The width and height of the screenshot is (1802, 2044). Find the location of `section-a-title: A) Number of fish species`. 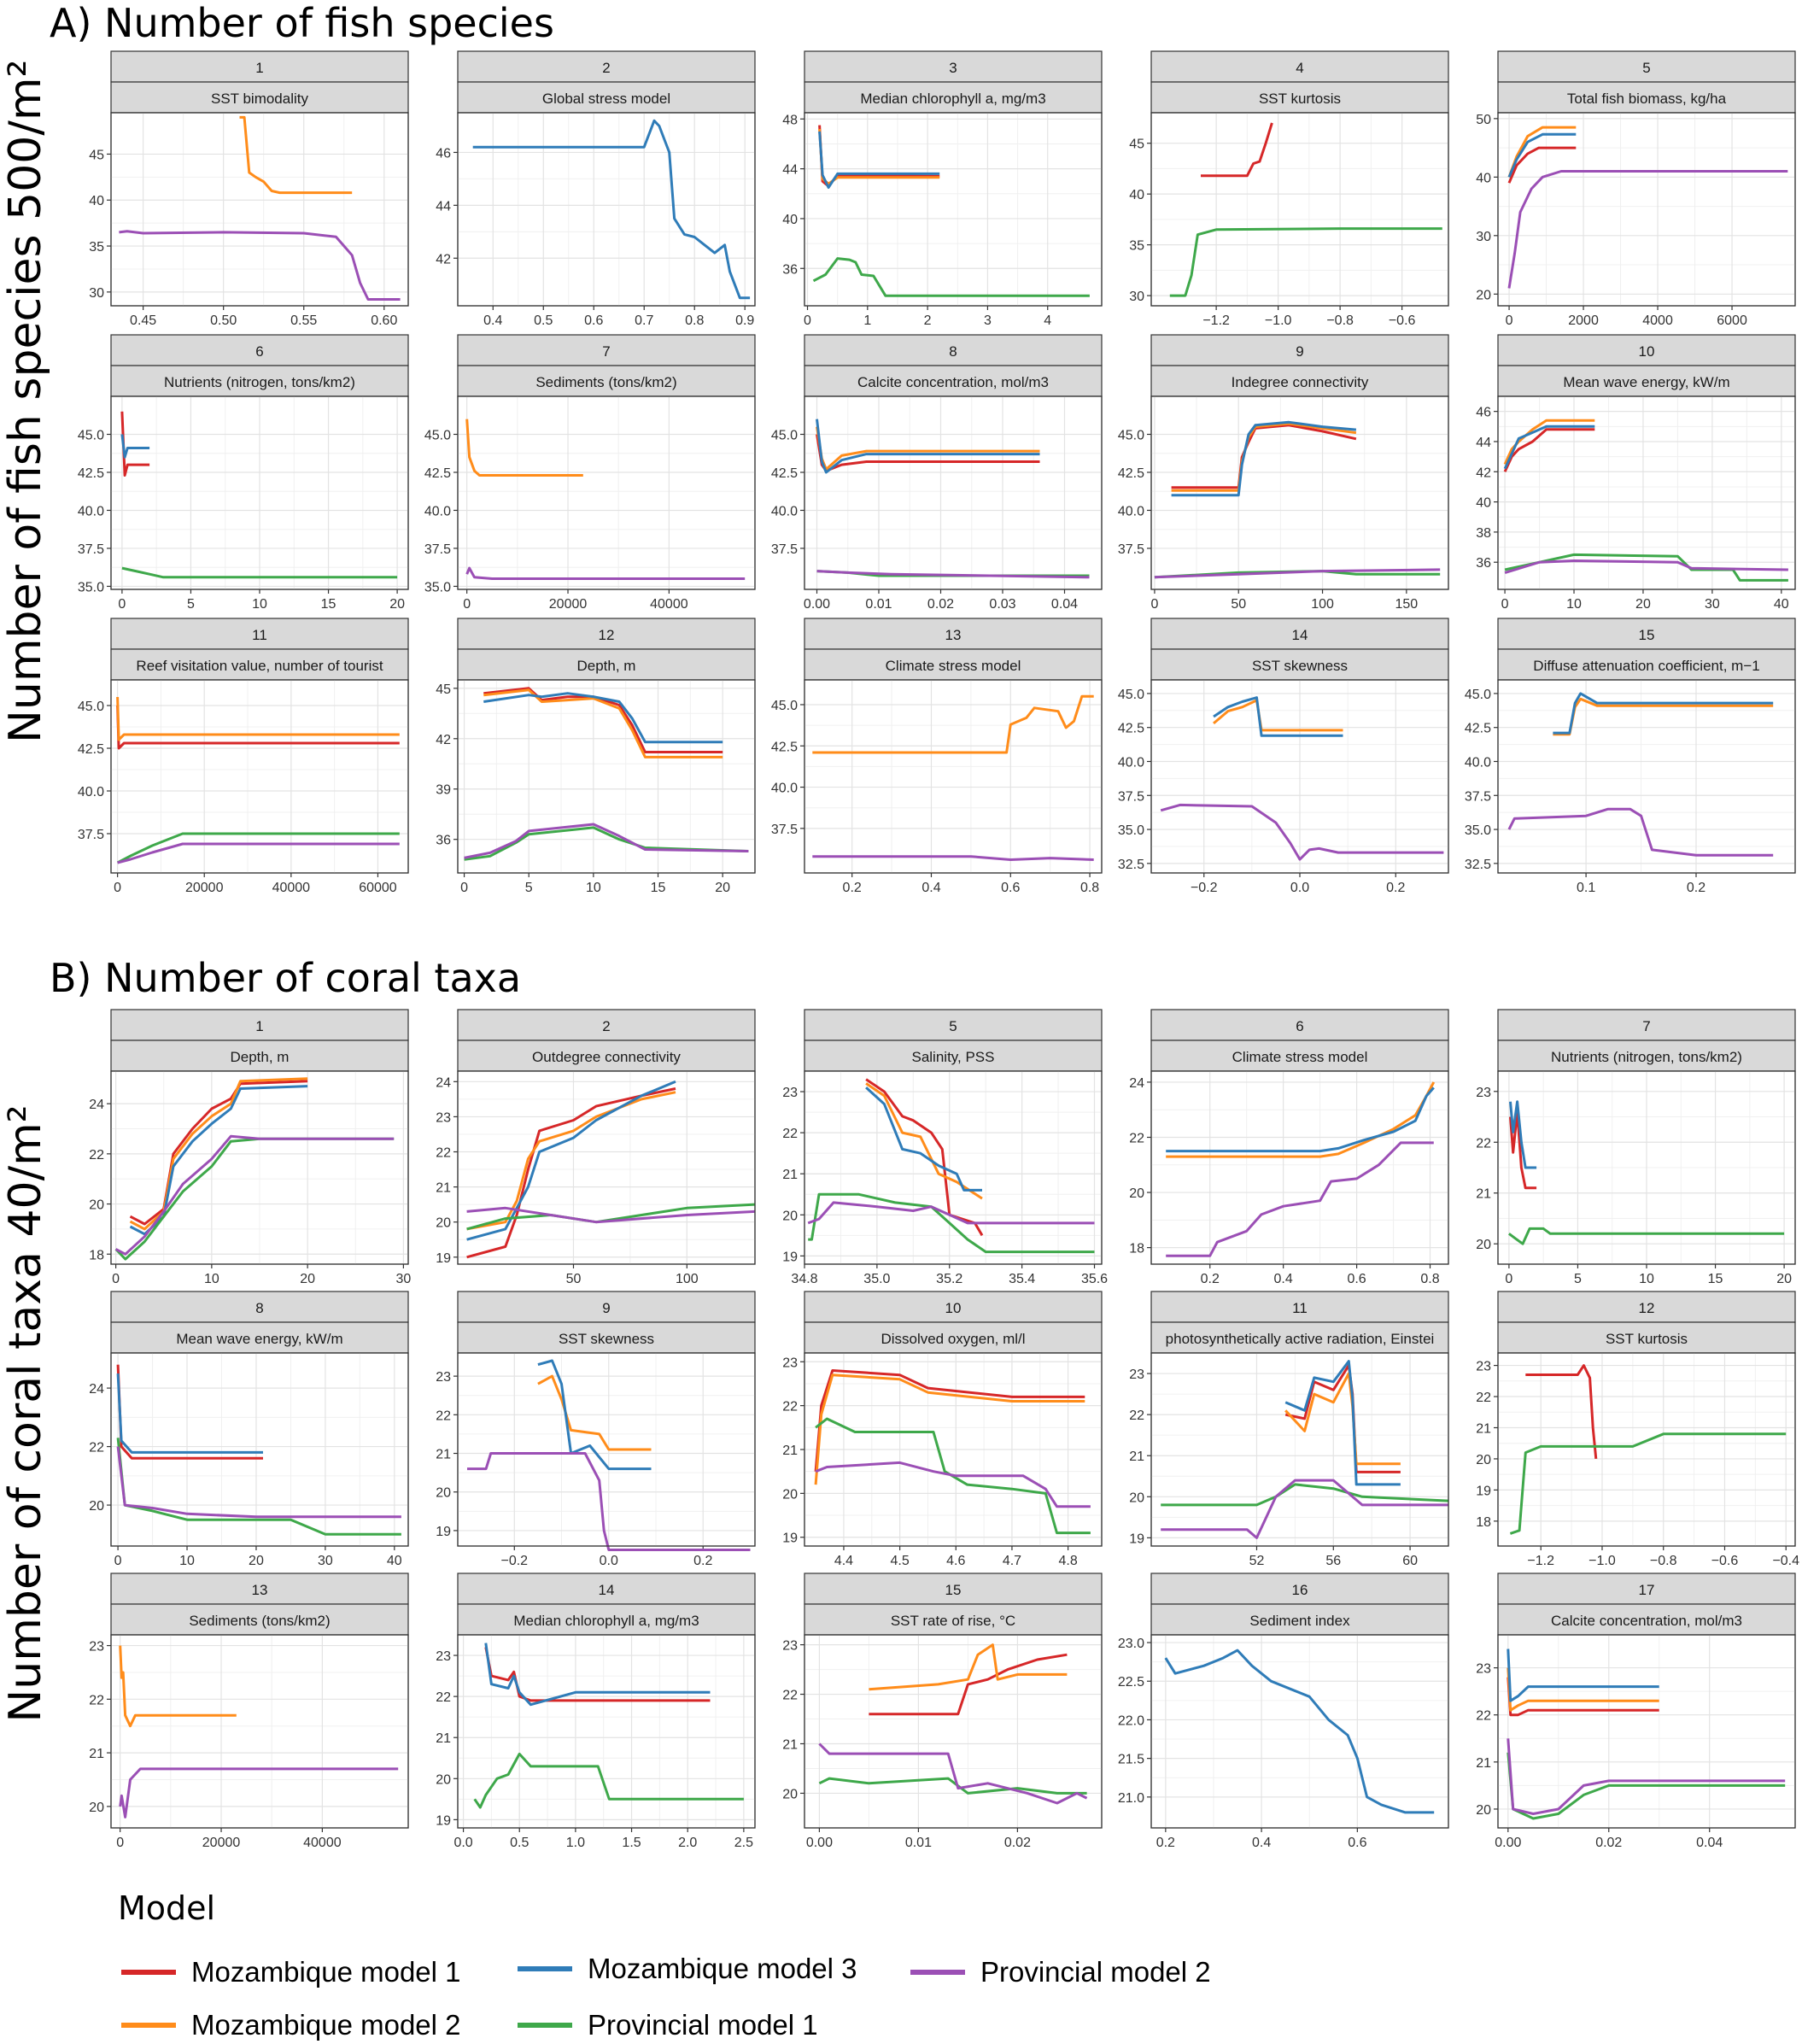

section-a-title: A) Number of fish species is located at coordinates (302, 23).